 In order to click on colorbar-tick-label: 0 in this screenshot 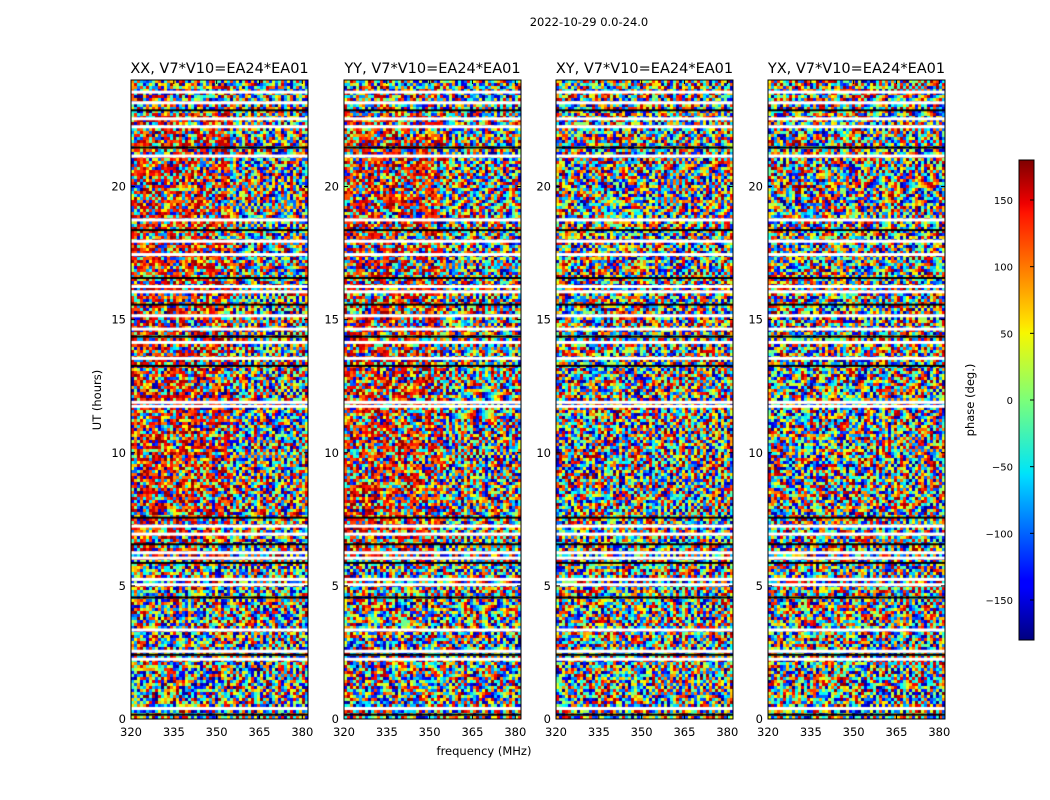, I will do `click(1010, 401)`.